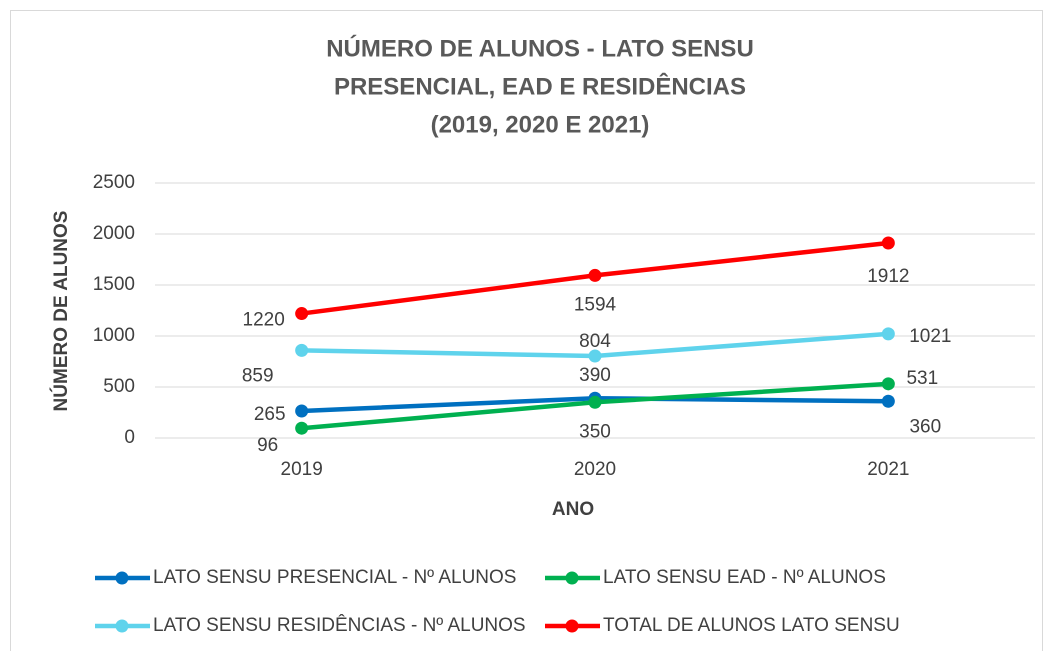  What do you see at coordinates (540, 86) in the screenshot?
I see `chart-title: PRESENCIAL, EAD E RESIDÊNCIAS` at bounding box center [540, 86].